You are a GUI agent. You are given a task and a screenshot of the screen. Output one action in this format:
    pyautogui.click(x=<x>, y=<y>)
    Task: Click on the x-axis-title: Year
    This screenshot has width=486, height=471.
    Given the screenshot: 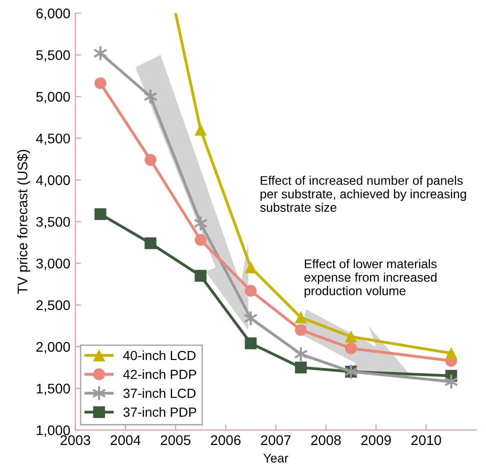 What is the action you would take?
    pyautogui.click(x=275, y=458)
    